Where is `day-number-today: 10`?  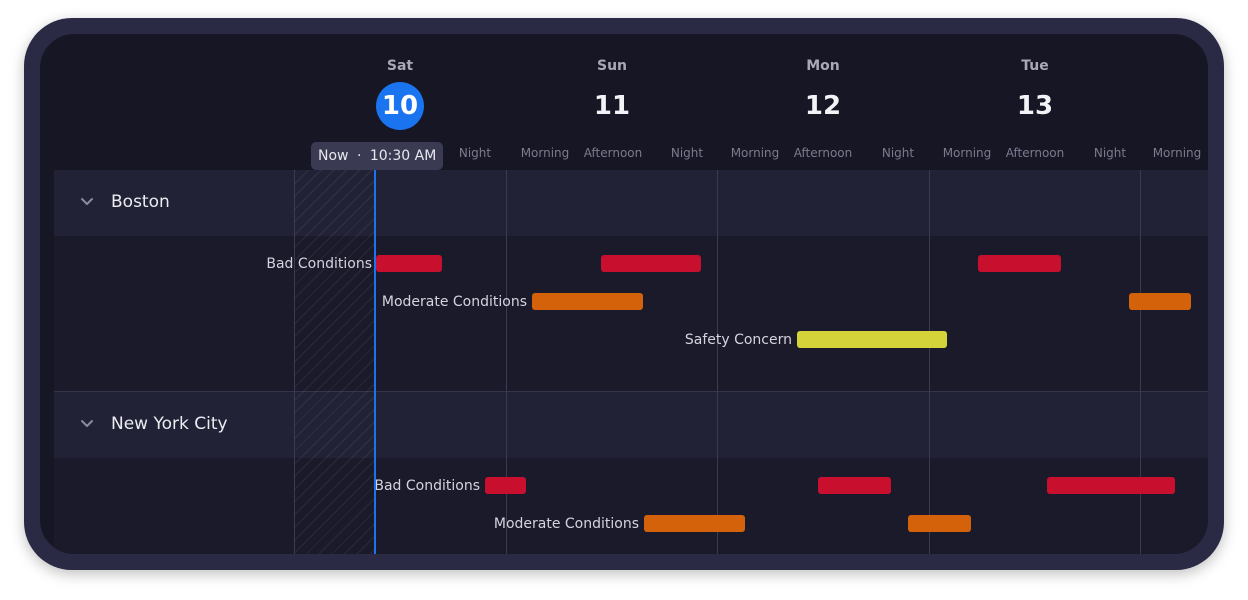
day-number-today: 10 is located at coordinates (400, 106).